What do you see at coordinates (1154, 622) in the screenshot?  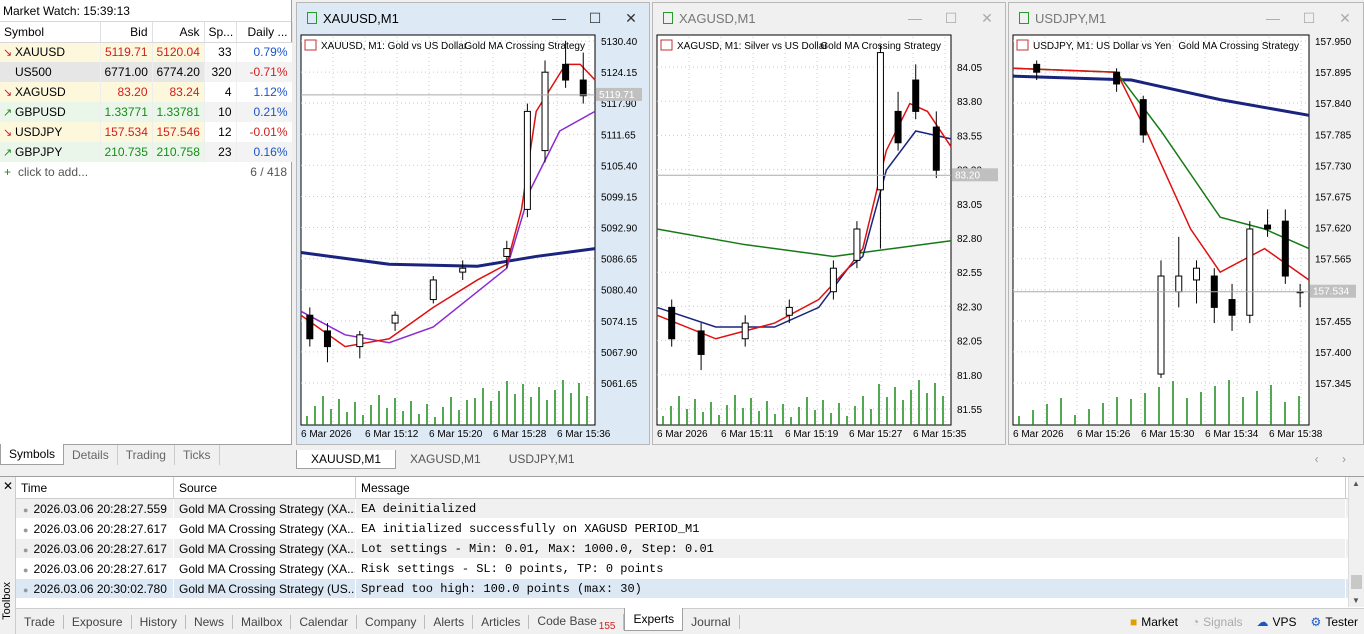 I see `market-link: ■ Market` at bounding box center [1154, 622].